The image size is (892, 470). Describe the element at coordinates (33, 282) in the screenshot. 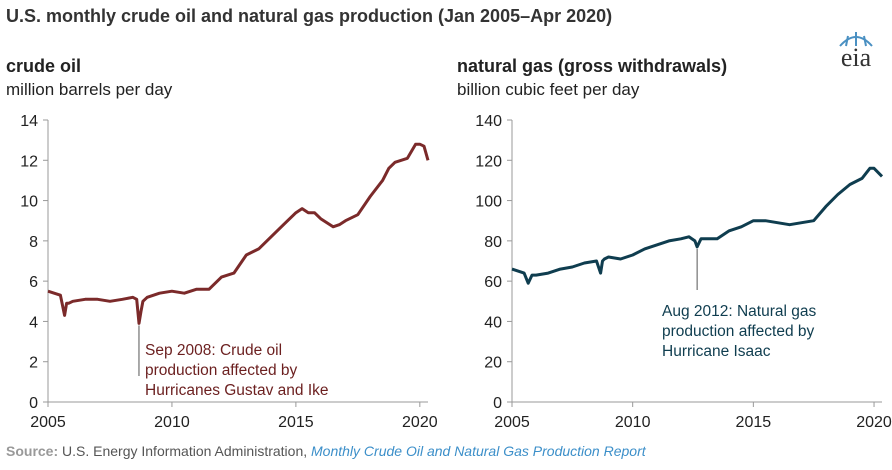

I see `oil-y-tick-label: 6` at that location.